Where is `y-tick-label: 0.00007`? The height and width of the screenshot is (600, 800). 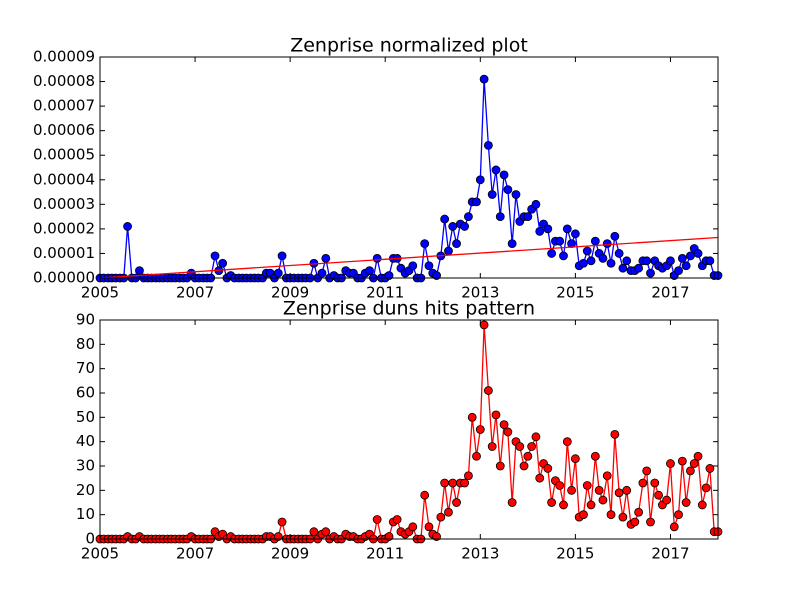
y-tick-label: 0.00007 is located at coordinates (64, 106).